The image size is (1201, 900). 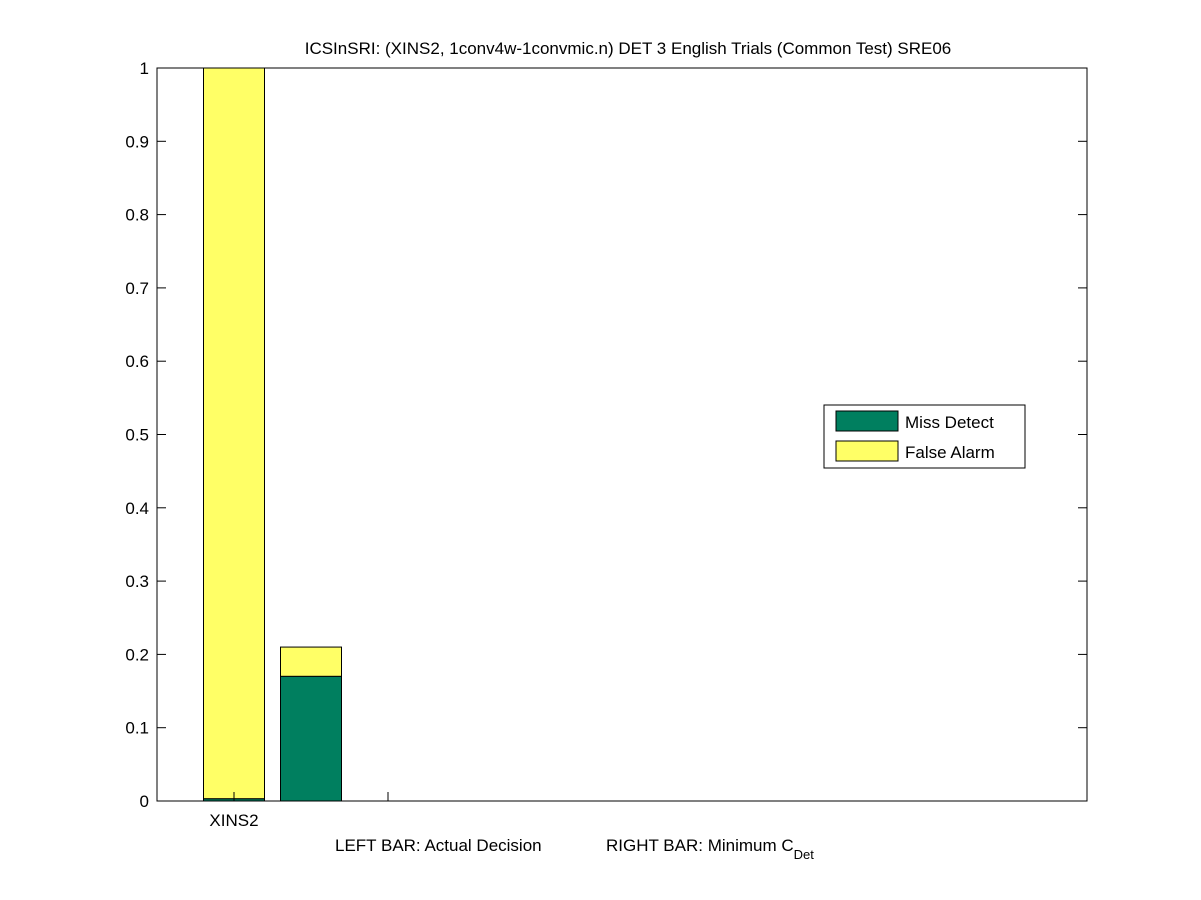 I want to click on legend: Miss Detect False Alarm, so click(x=924, y=436).